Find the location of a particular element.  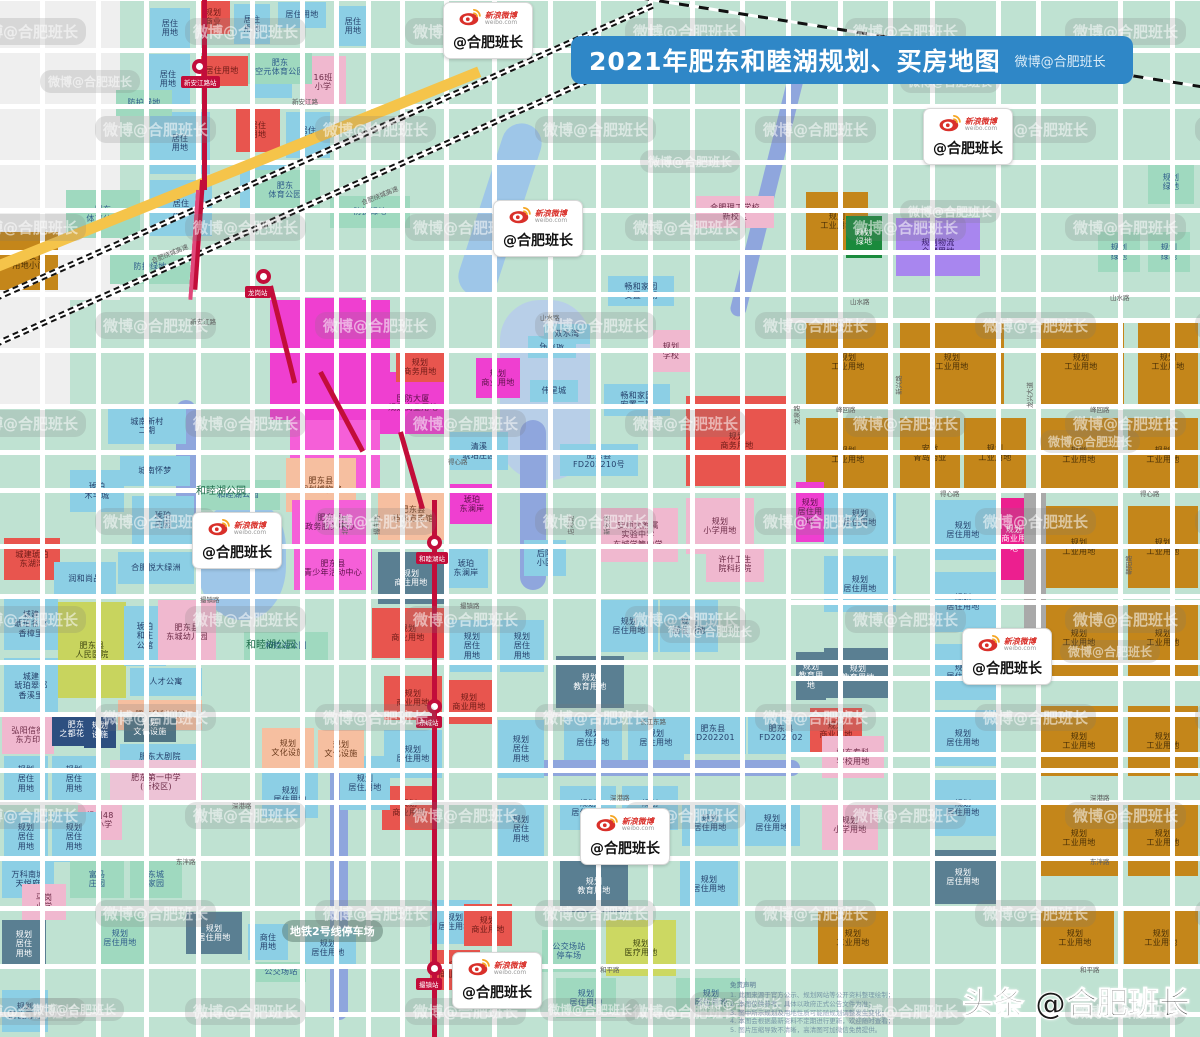

metro-station-label: 新安江路站 is located at coordinates (200, 82).